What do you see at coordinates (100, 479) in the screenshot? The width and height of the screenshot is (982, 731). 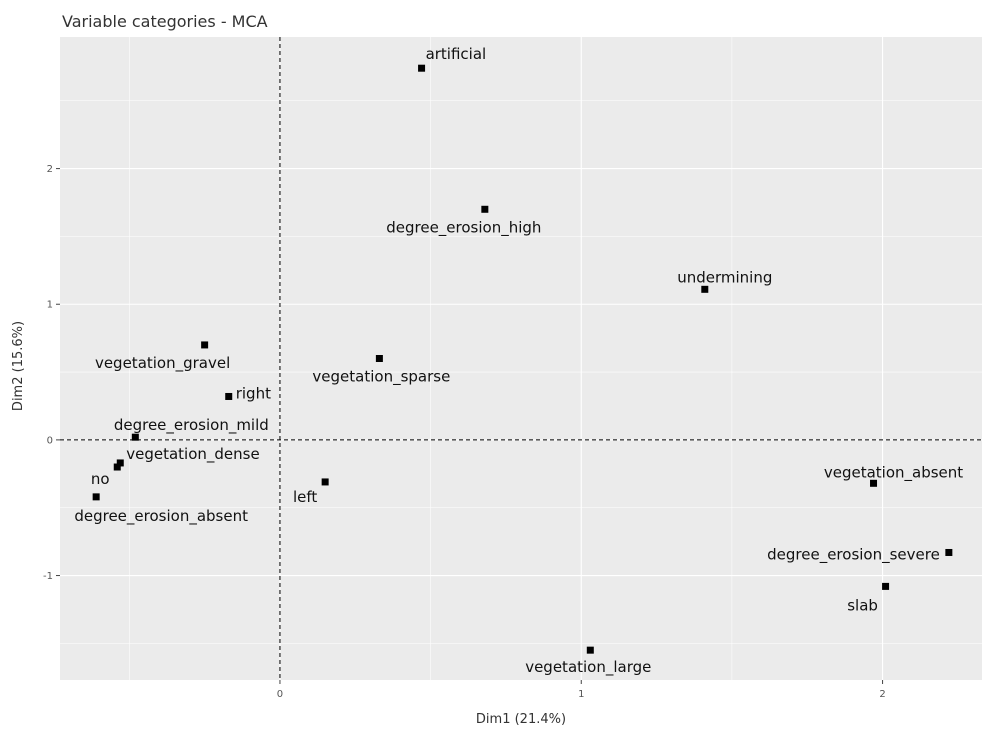 I see `label-no: no` at bounding box center [100, 479].